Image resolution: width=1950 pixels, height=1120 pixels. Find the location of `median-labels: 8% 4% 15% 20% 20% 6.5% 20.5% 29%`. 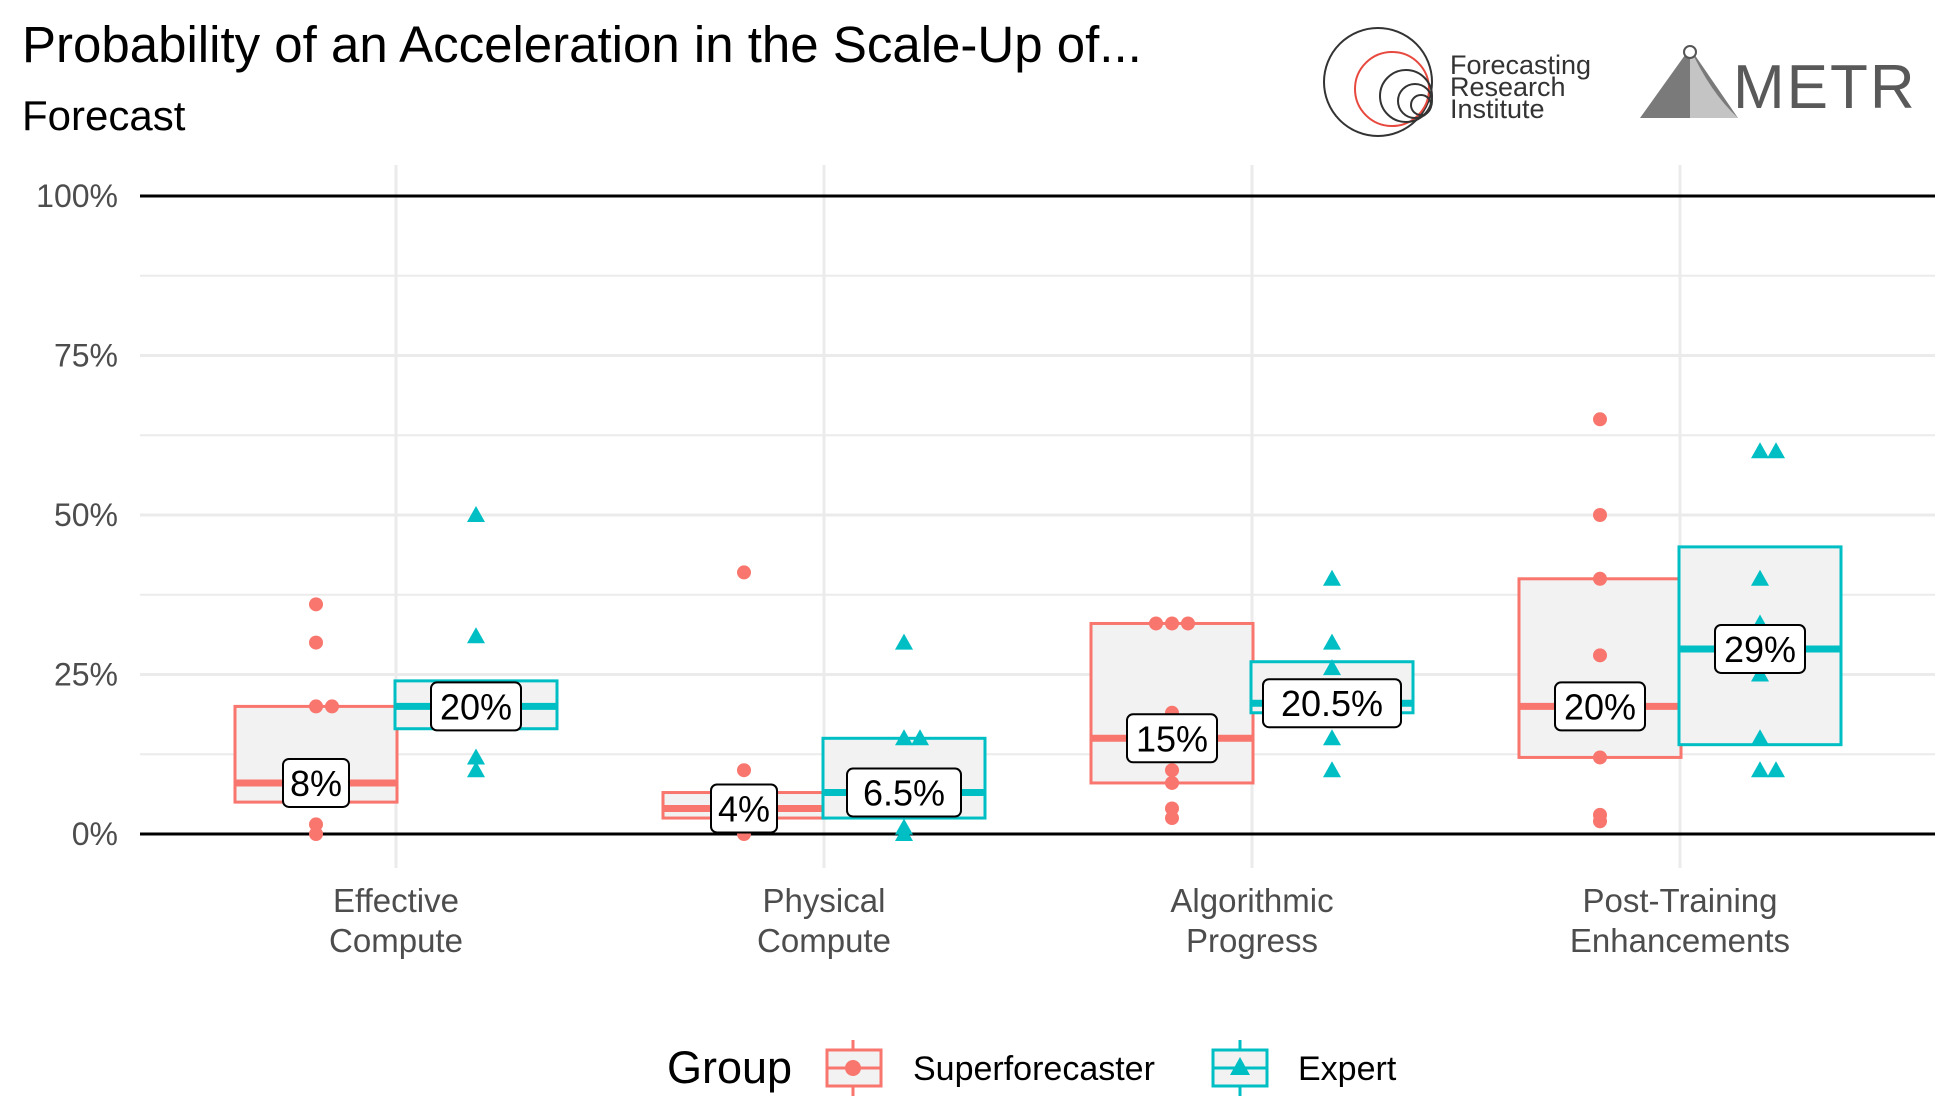

median-labels: 8% 4% 15% 20% 20% 6.5% 20.5% 29% is located at coordinates (1044, 728).